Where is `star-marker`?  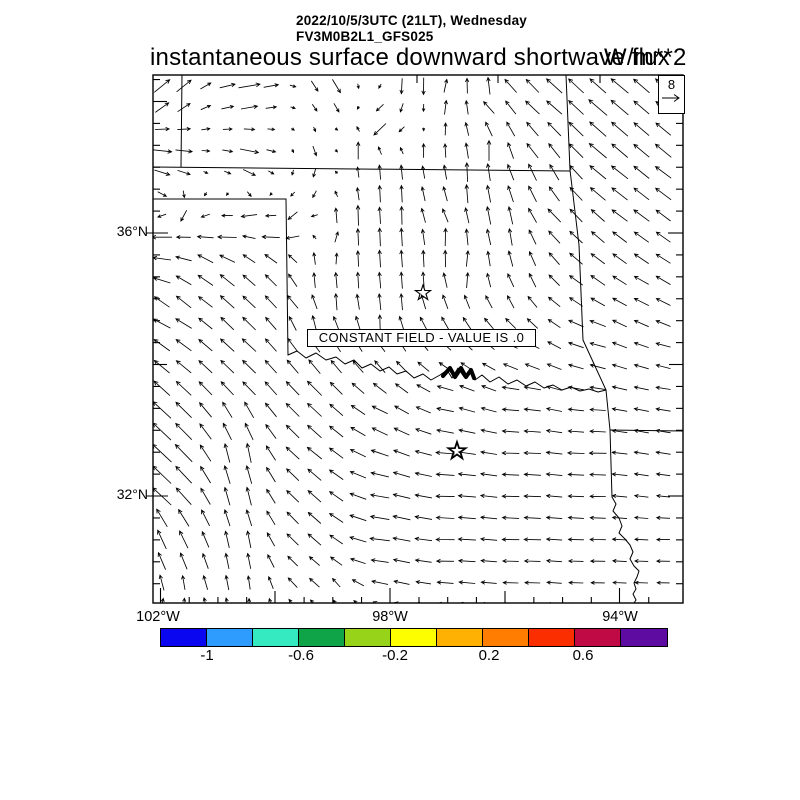 star-marker is located at coordinates (423, 292).